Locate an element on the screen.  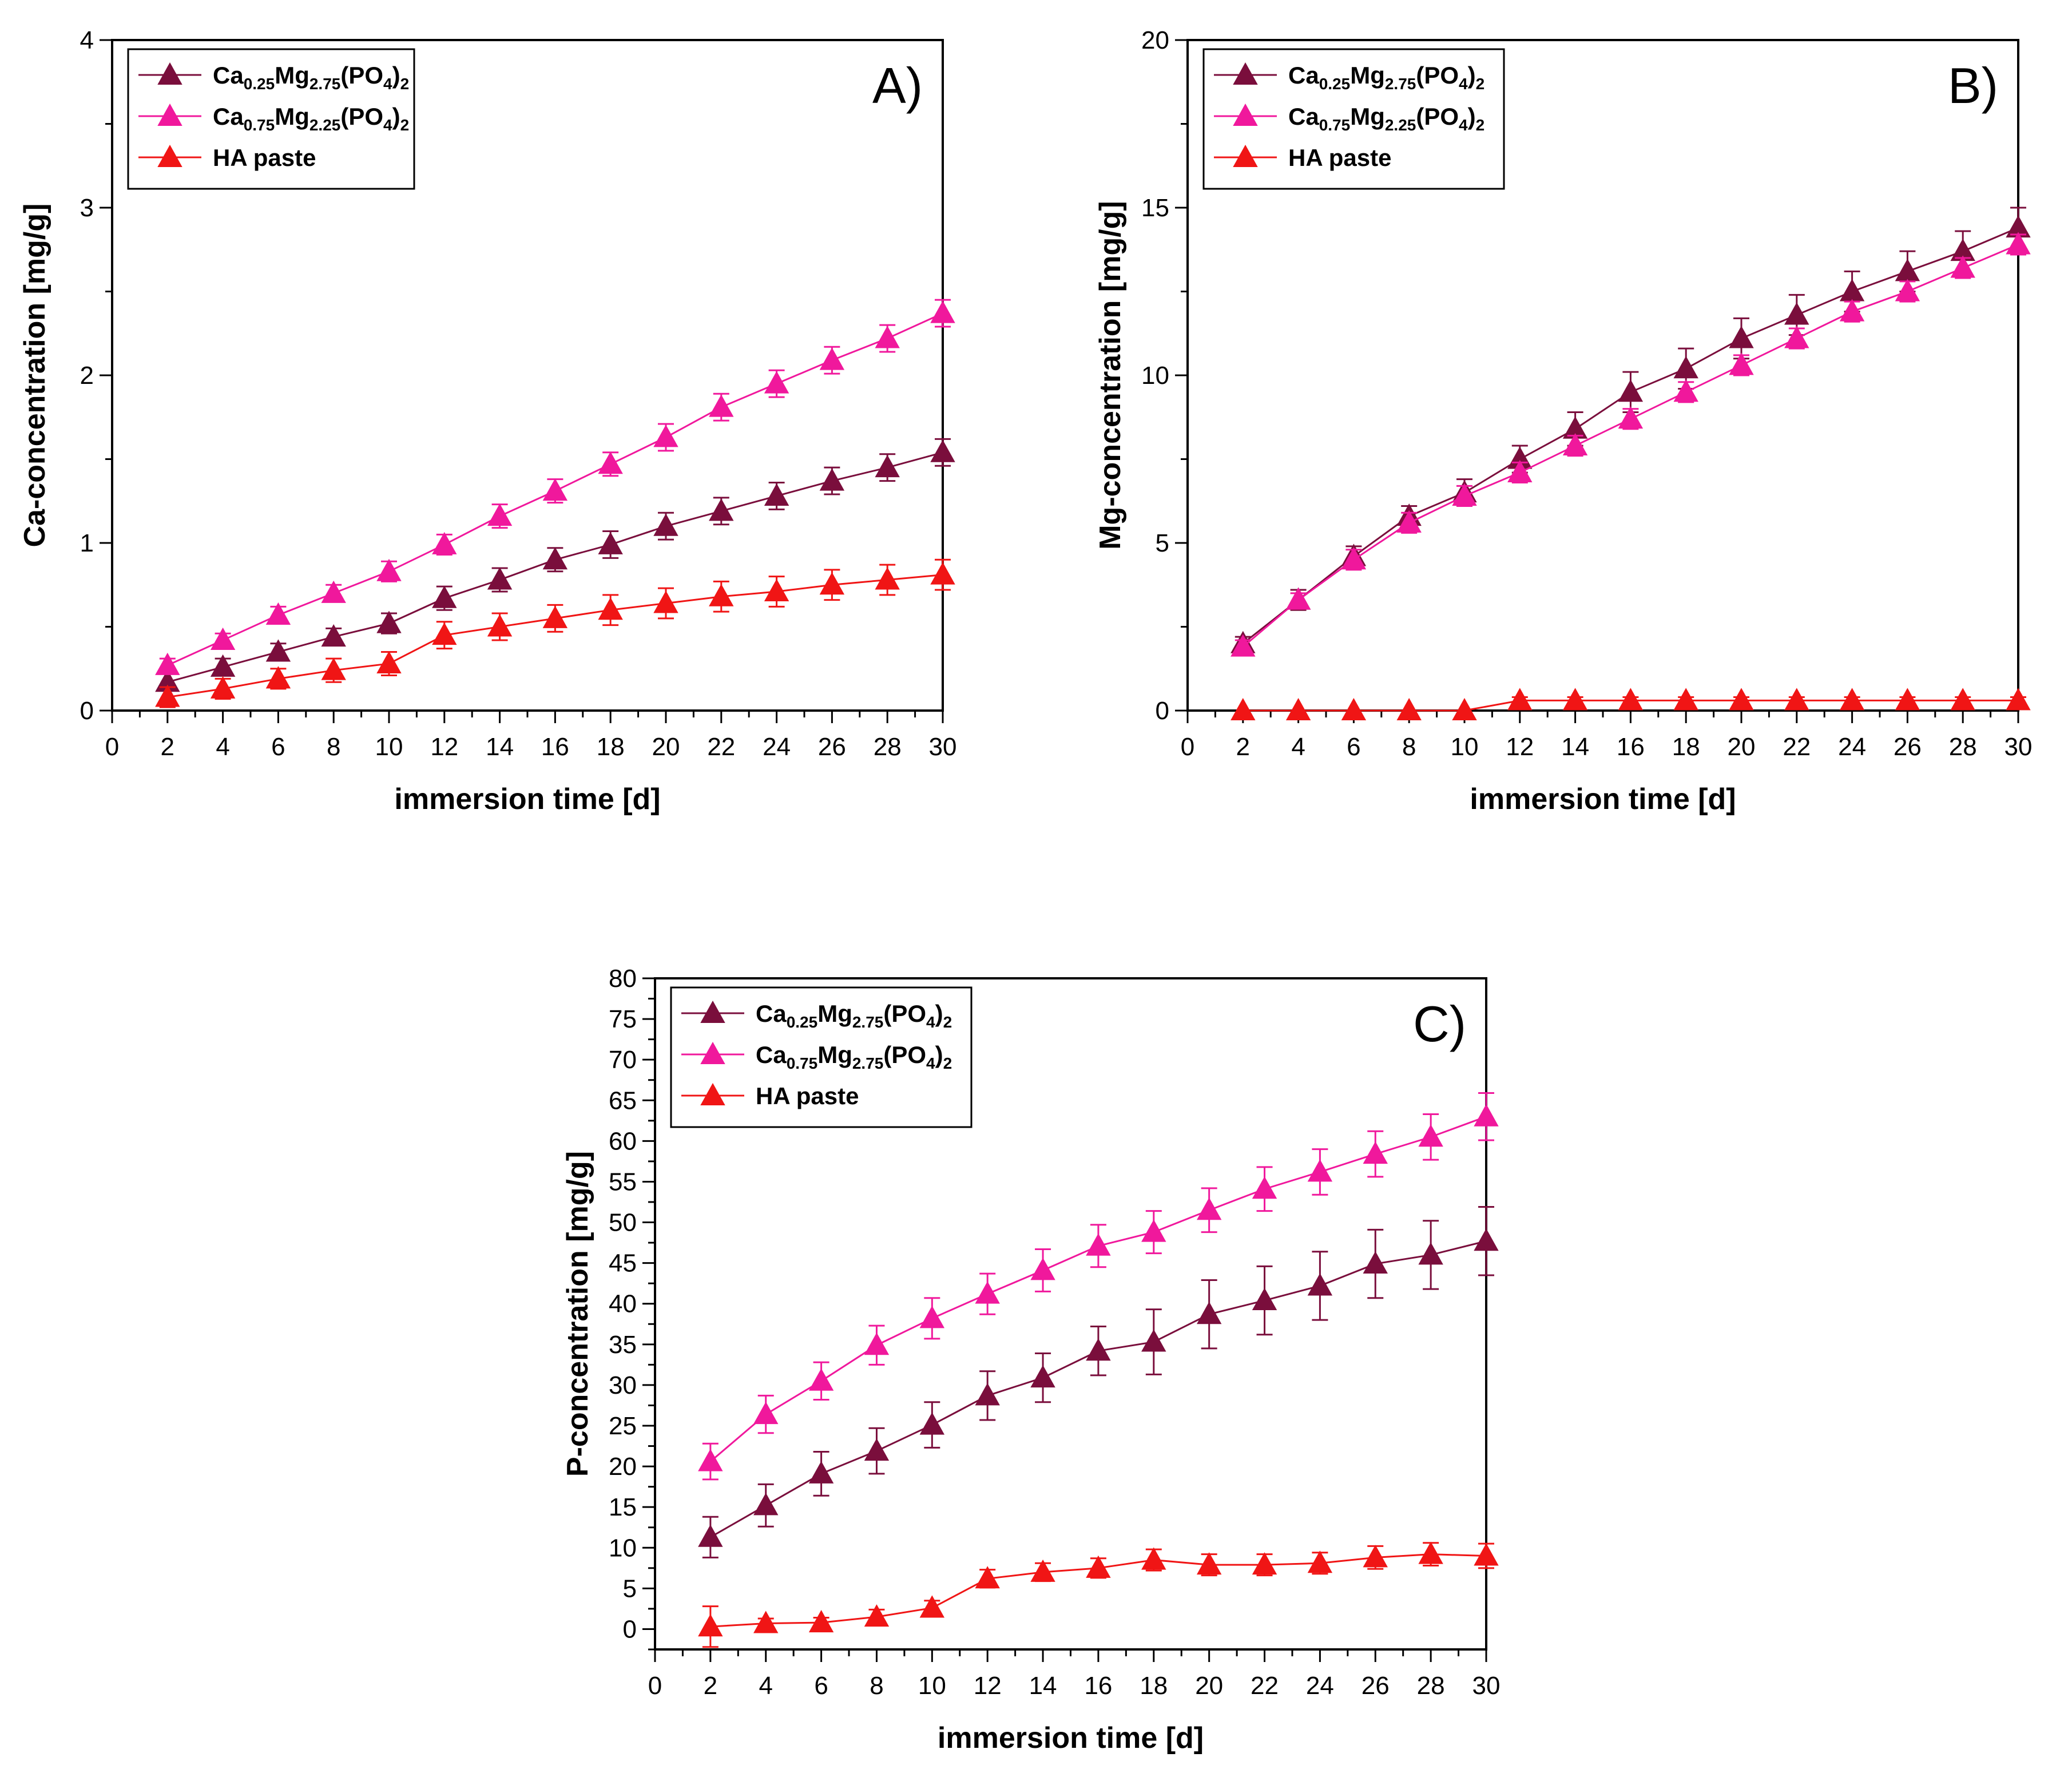
legend-subscript: 2 is located at coordinates (947, 1022).